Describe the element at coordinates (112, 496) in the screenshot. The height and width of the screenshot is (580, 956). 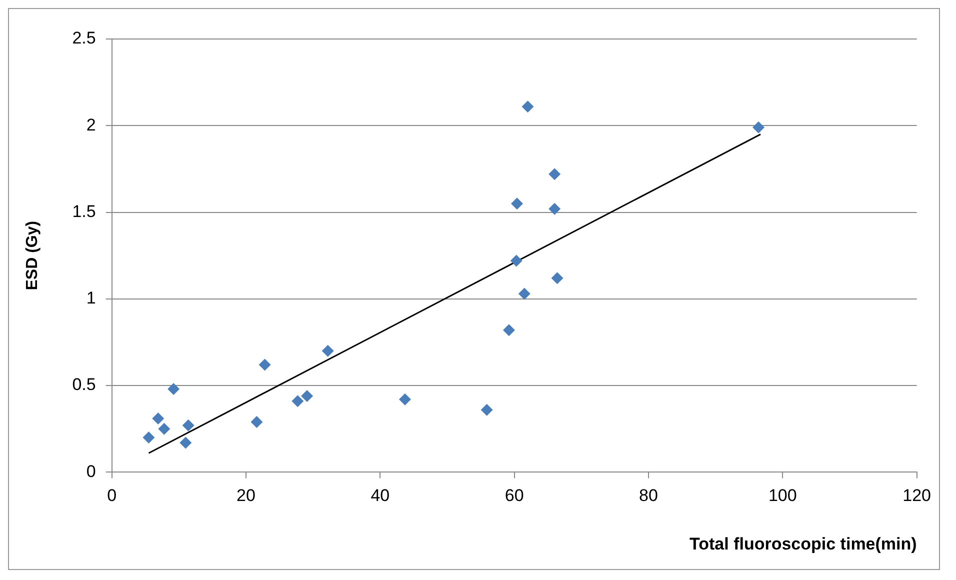
I see `x-tick-label: 0` at that location.